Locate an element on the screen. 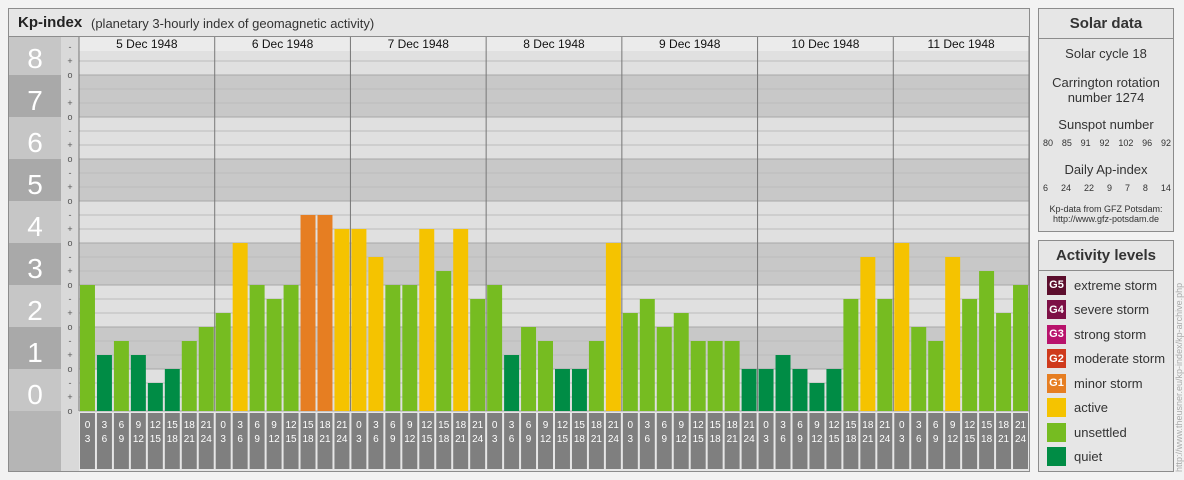 This screenshot has width=1184, height=480. interval-start-label: 12 is located at coordinates (427, 425).